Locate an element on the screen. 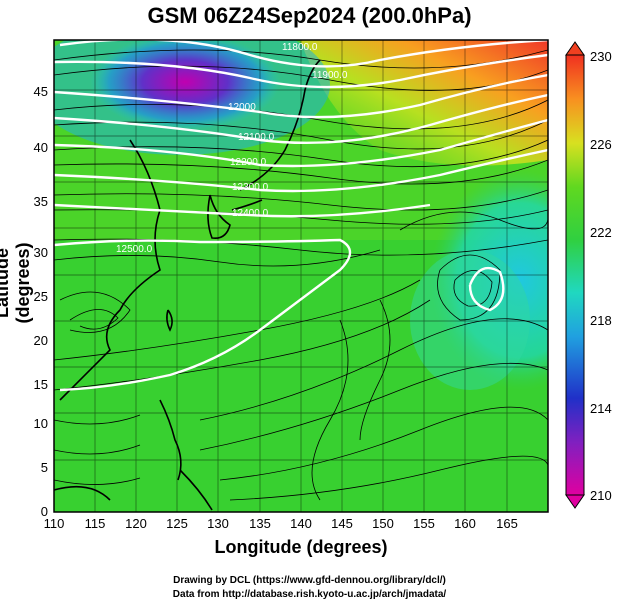 The width and height of the screenshot is (619, 605). contour-label: 11900.0 is located at coordinates (330, 75).